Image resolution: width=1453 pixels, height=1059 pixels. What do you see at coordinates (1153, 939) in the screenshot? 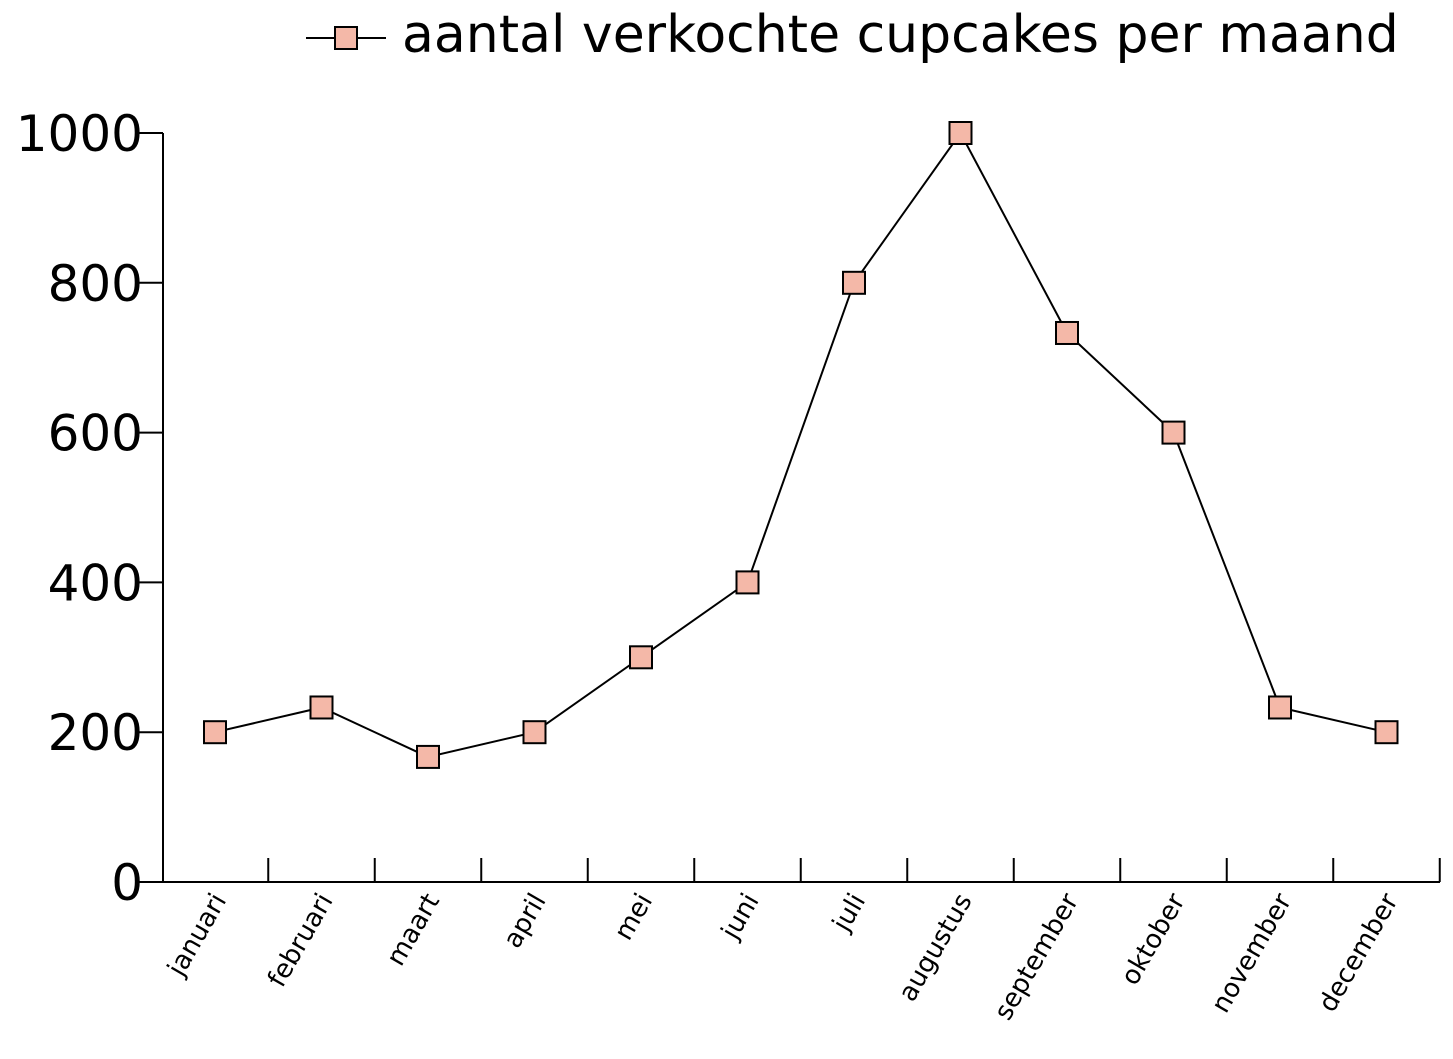
I see `x-tick-label: oktober` at bounding box center [1153, 939].